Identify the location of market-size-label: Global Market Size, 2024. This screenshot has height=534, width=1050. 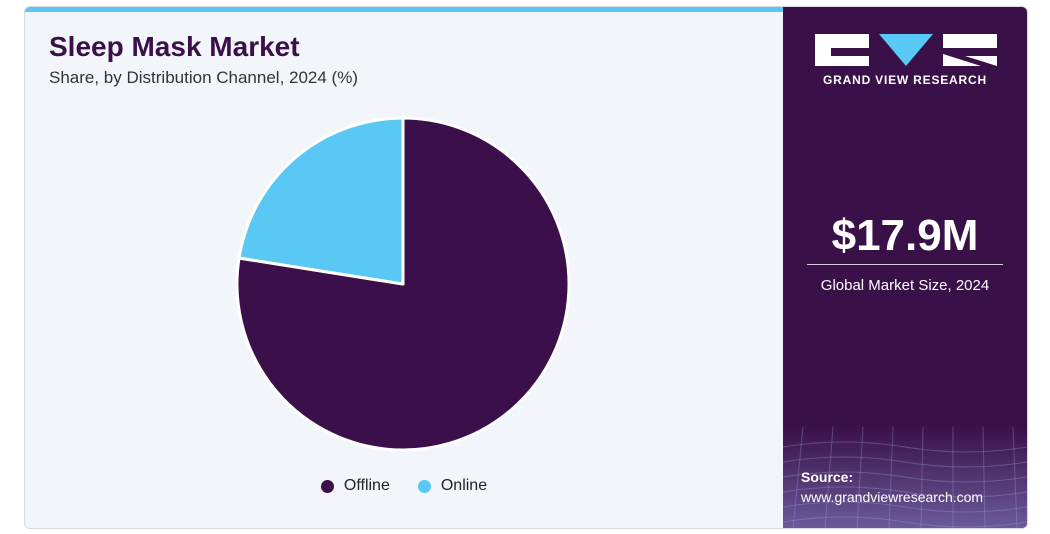
(905, 285).